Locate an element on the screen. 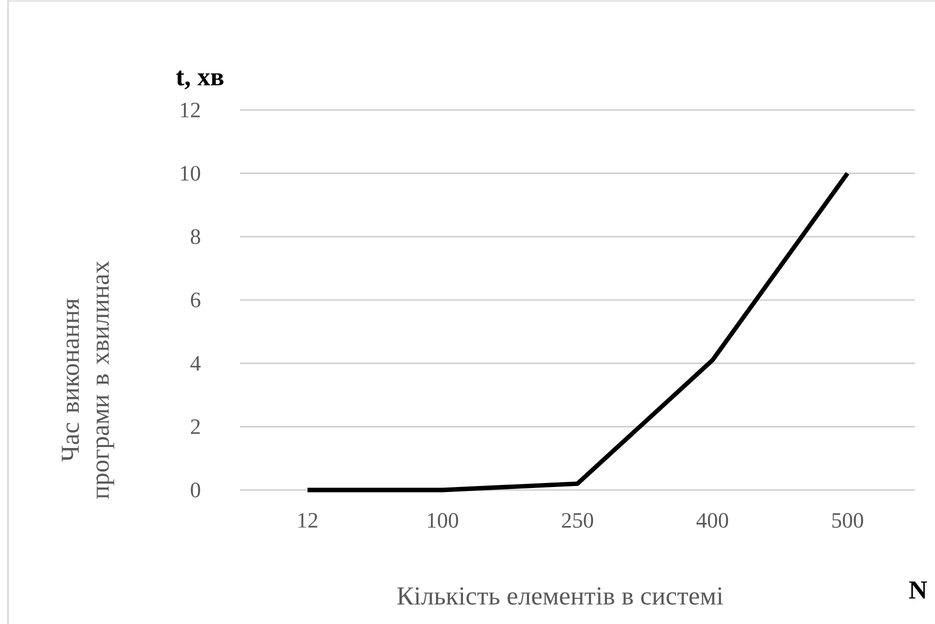 Image resolution: width=935 pixels, height=624 pixels. y-tick-label: 0 is located at coordinates (195, 490).